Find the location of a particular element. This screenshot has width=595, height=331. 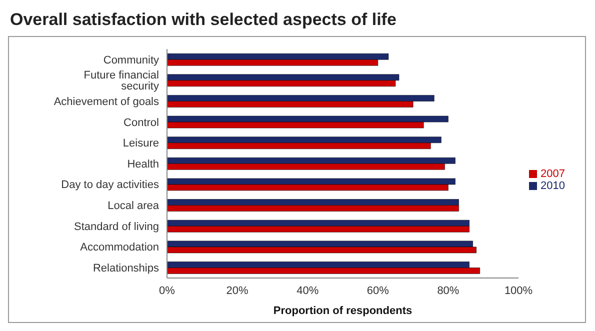

x-tick-label: 20% is located at coordinates (237, 290).